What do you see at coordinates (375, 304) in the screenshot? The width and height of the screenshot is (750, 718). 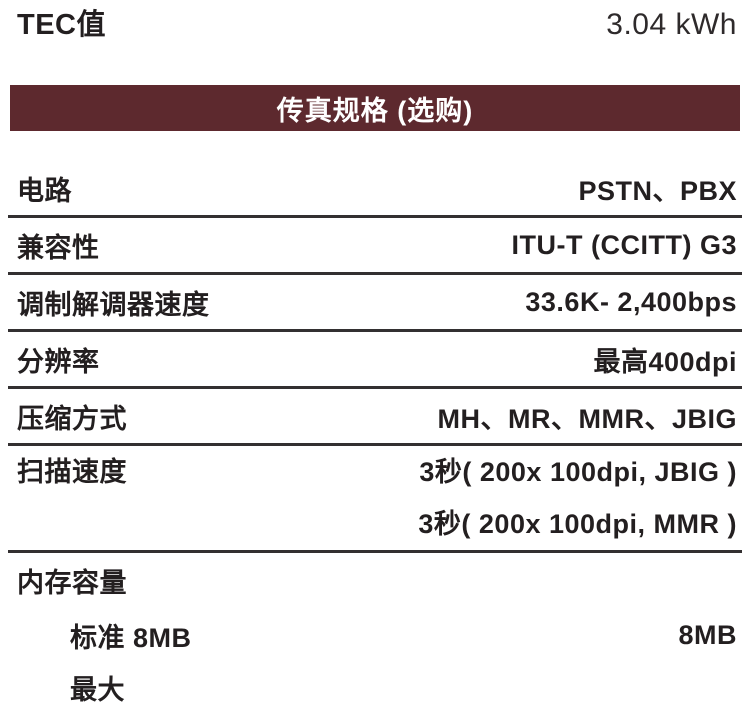 I see `table-row-modem-speed: 调制解调器速度 33.6K- 2,400bps` at bounding box center [375, 304].